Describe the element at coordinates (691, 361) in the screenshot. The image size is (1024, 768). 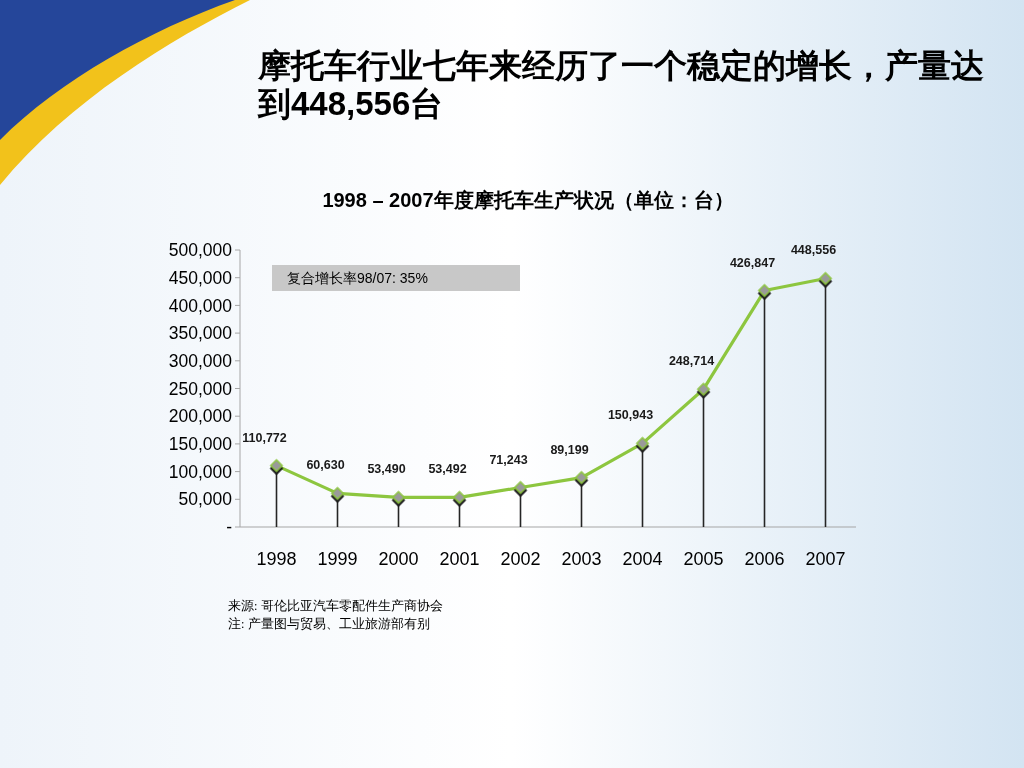
I see `data-label: 248,714` at that location.